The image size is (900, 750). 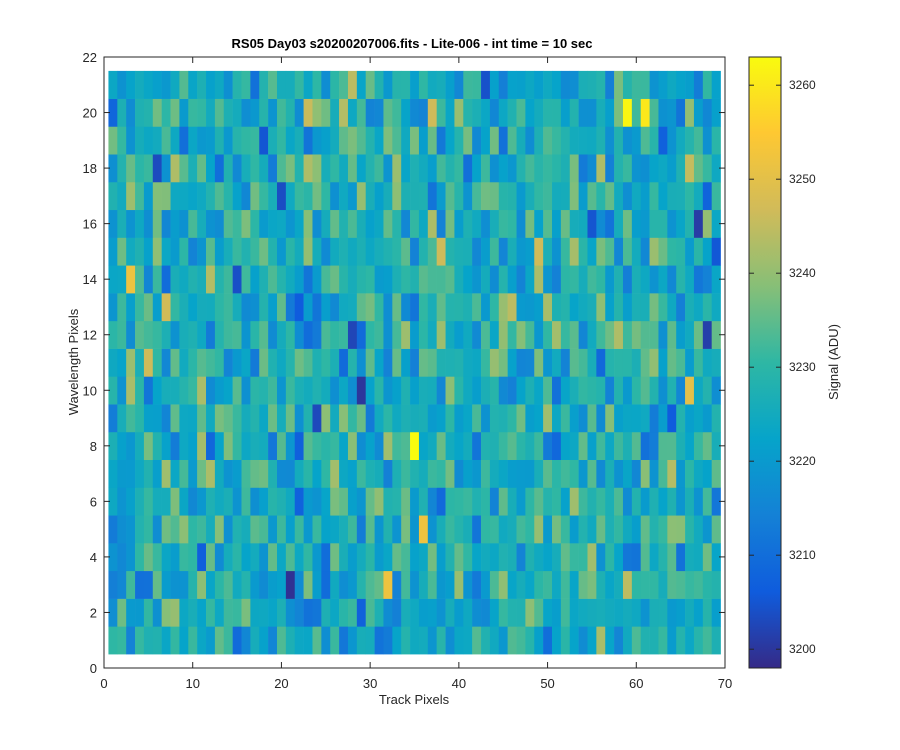 What do you see at coordinates (90, 390) in the screenshot?
I see `y-tick-label: 10` at bounding box center [90, 390].